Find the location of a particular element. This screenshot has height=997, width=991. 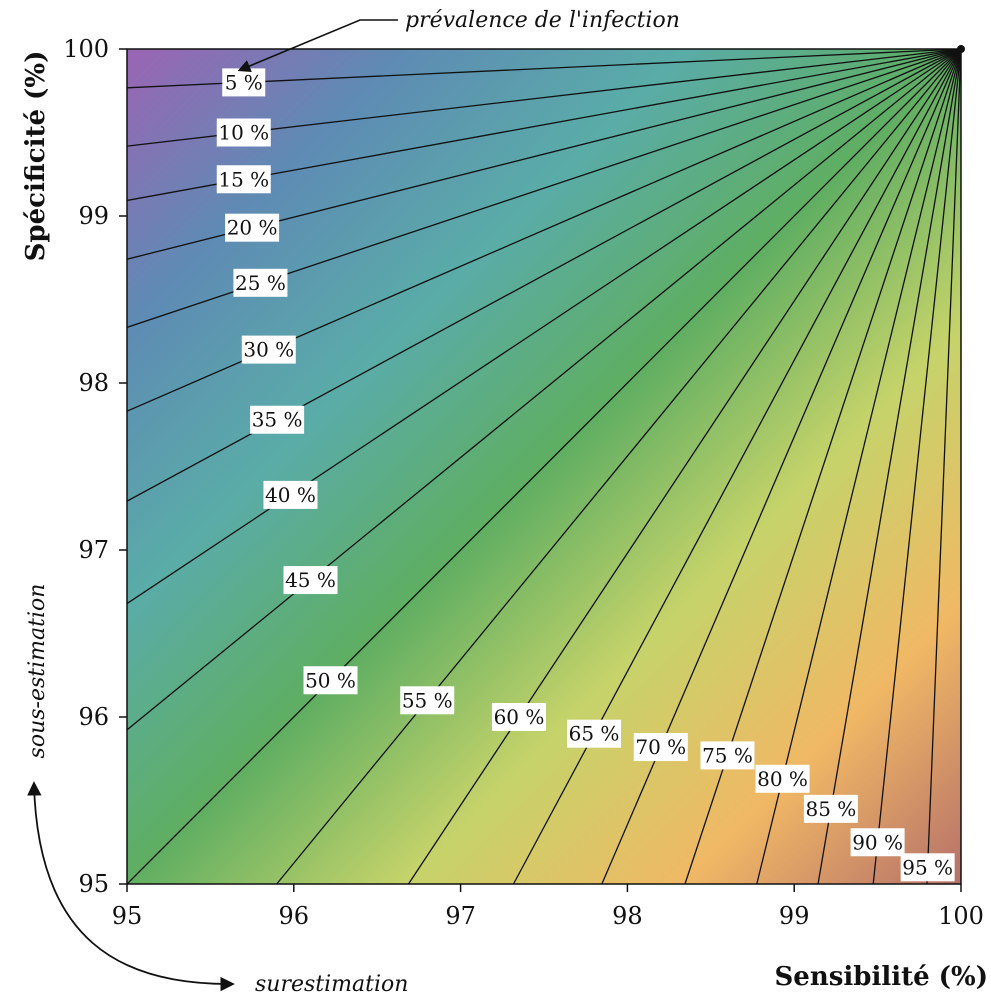

contour-label-text: 80 % is located at coordinates (782, 779).